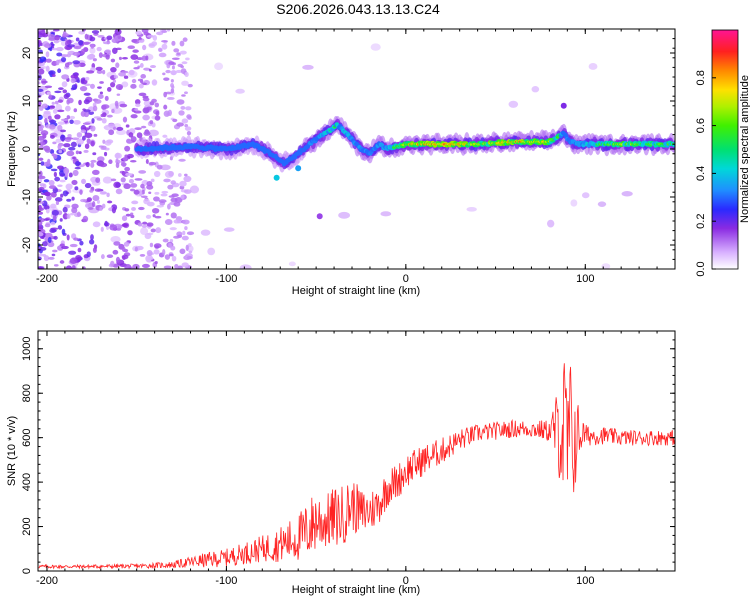  Describe the element at coordinates (27, 149) in the screenshot. I see `y-tick-label: 0` at that location.